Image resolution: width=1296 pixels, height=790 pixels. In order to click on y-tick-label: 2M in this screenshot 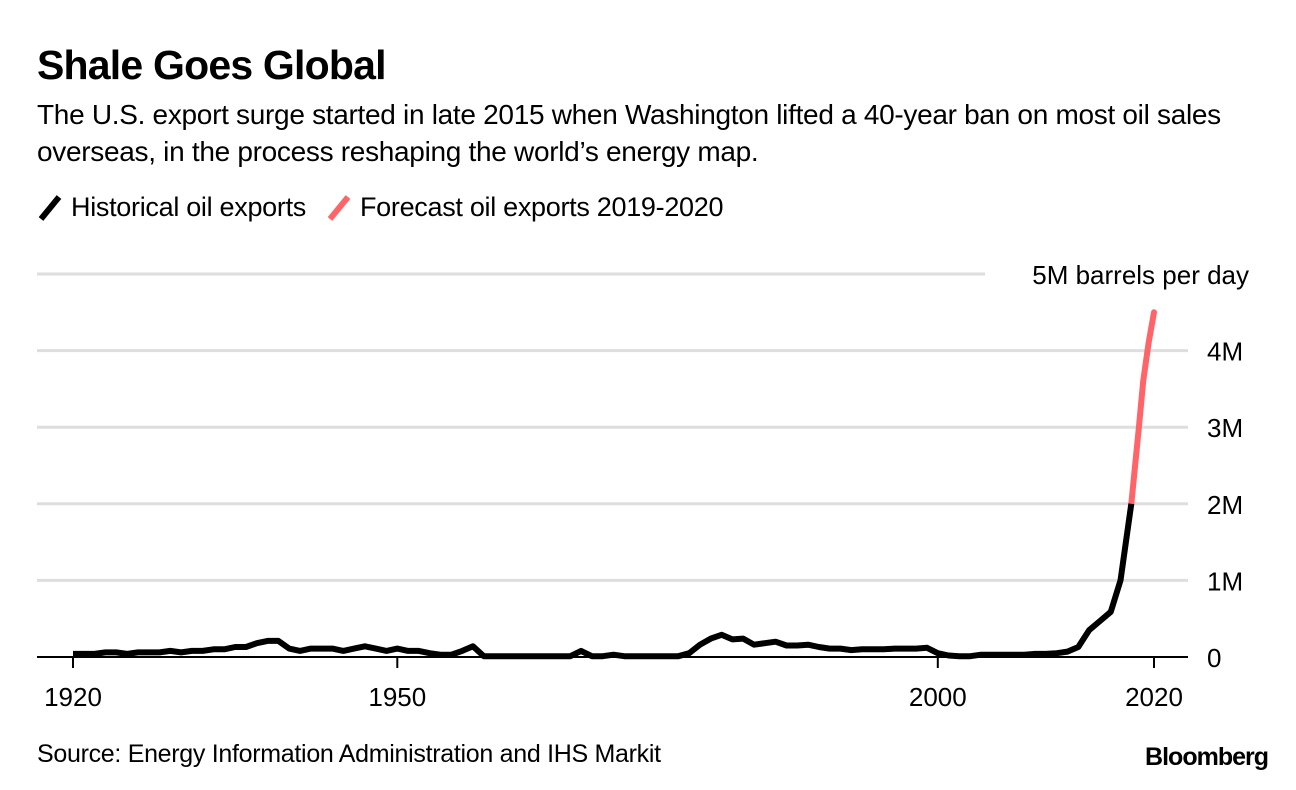, I will do `click(1225, 505)`.